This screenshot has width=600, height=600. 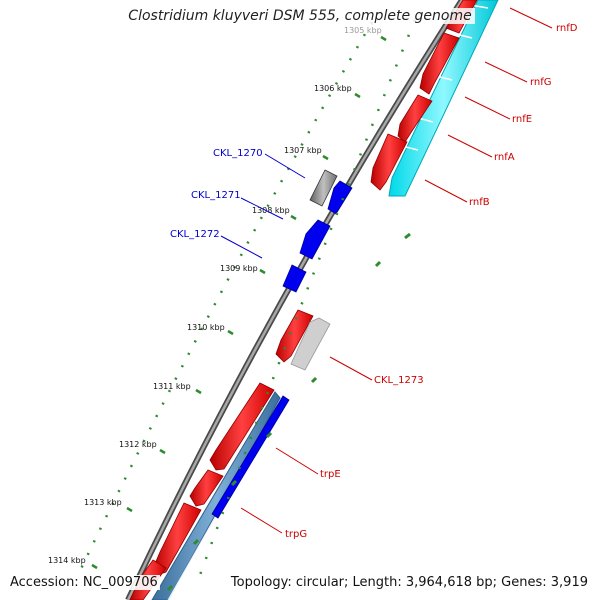 What do you see at coordinates (479, 202) in the screenshot?
I see `gene-label-rnfB: rnfB` at bounding box center [479, 202].